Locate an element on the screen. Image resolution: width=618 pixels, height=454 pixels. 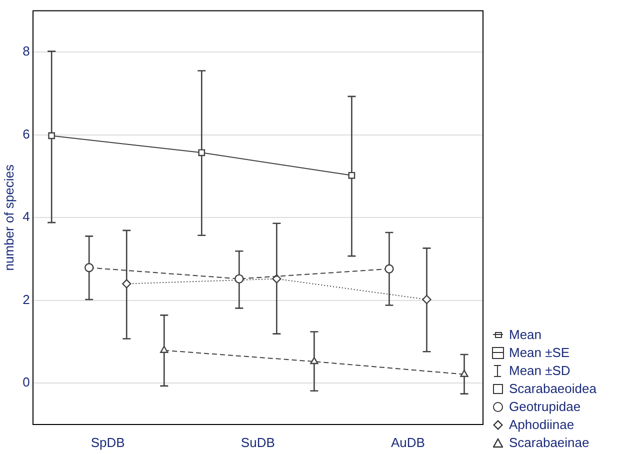
y-tick-label: 0 is located at coordinates (26, 382).